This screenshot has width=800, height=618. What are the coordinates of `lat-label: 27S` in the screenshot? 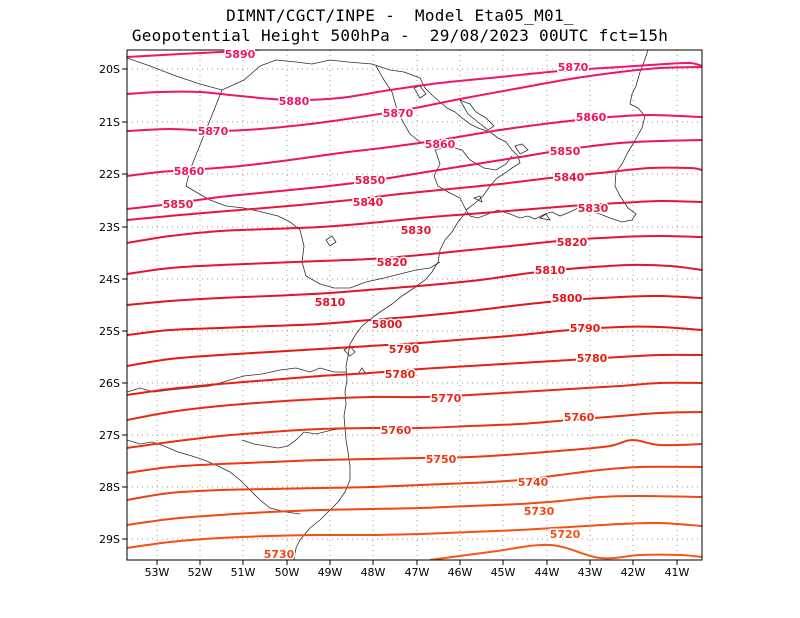 It's located at (109, 435).